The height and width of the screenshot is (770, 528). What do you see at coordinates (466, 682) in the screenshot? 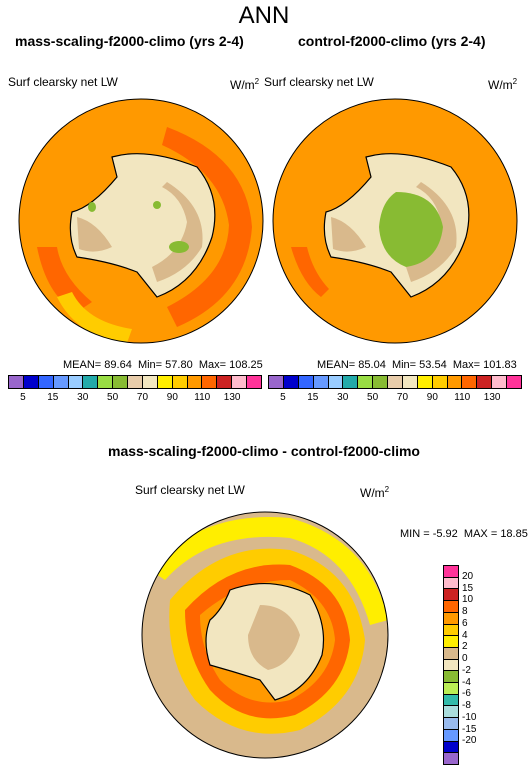
I see `colorbar-tick-label: -4` at bounding box center [466, 682].